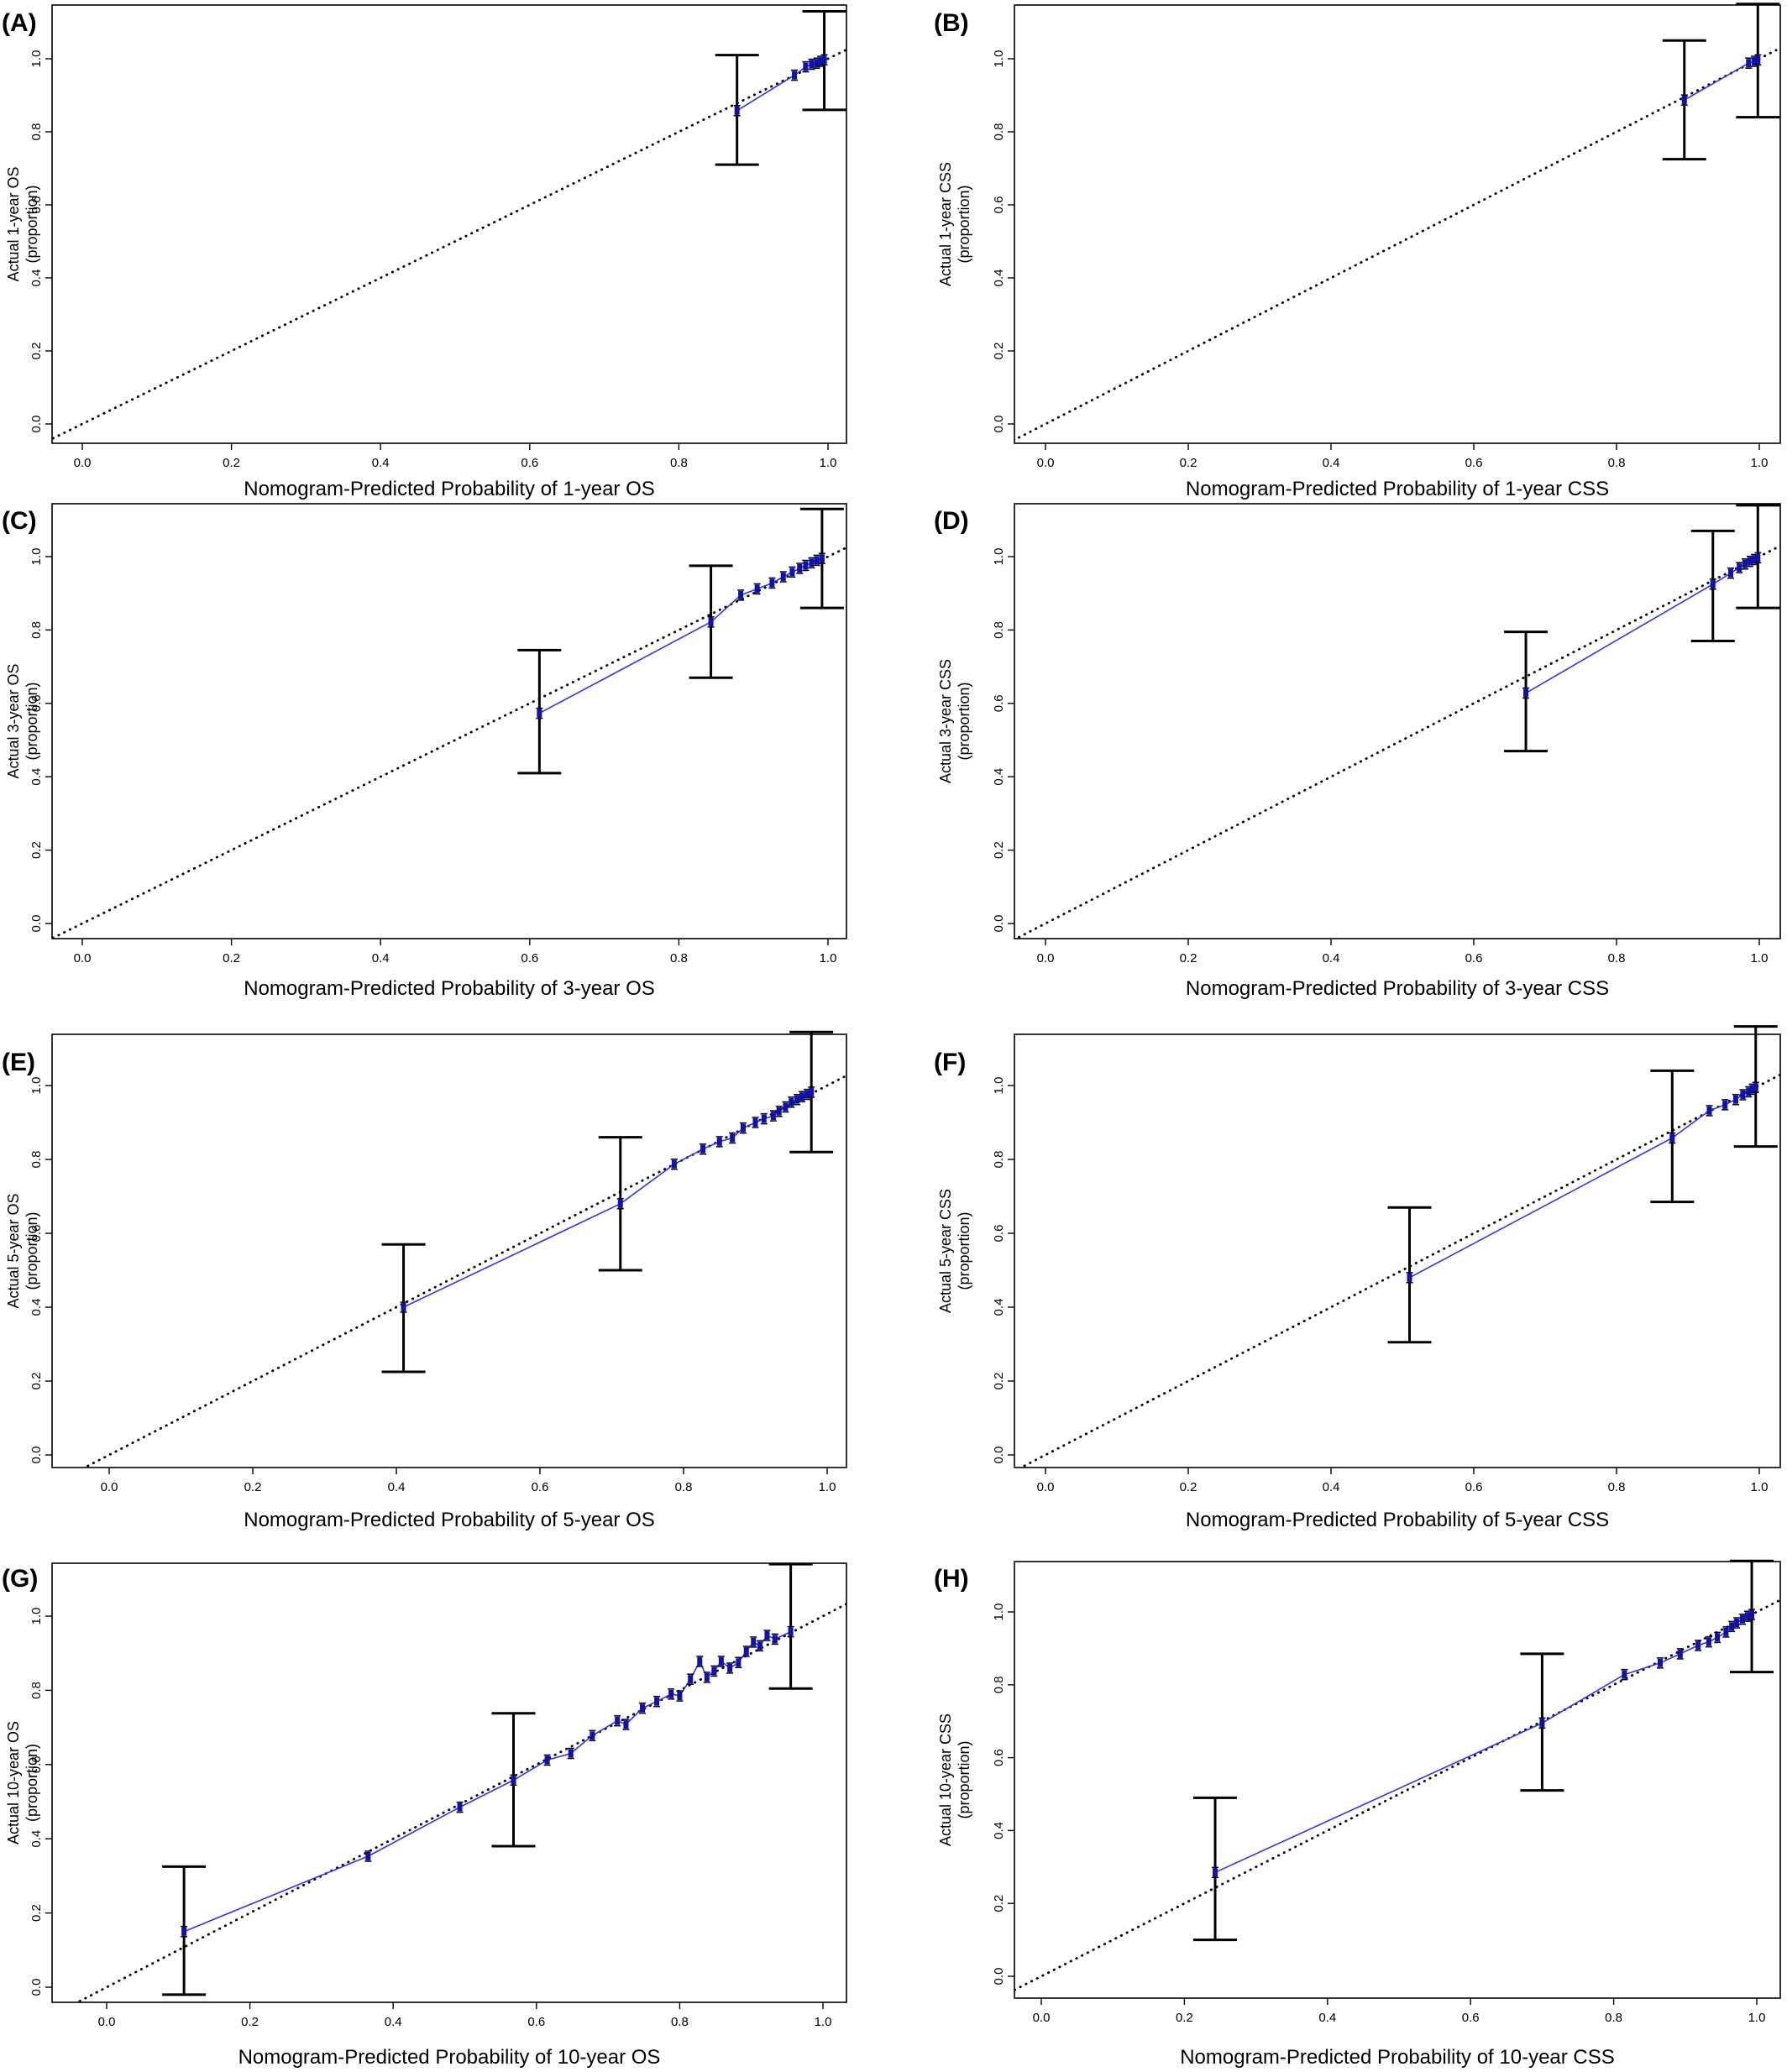 The height and width of the screenshot is (2072, 1787). I want to click on y-tick-label: 0.4, so click(36, 1307).